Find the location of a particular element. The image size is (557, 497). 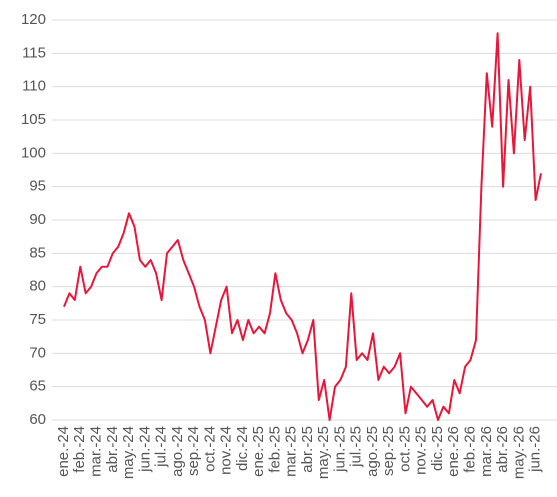

x-tick-label: mar.-25 is located at coordinates (291, 451).